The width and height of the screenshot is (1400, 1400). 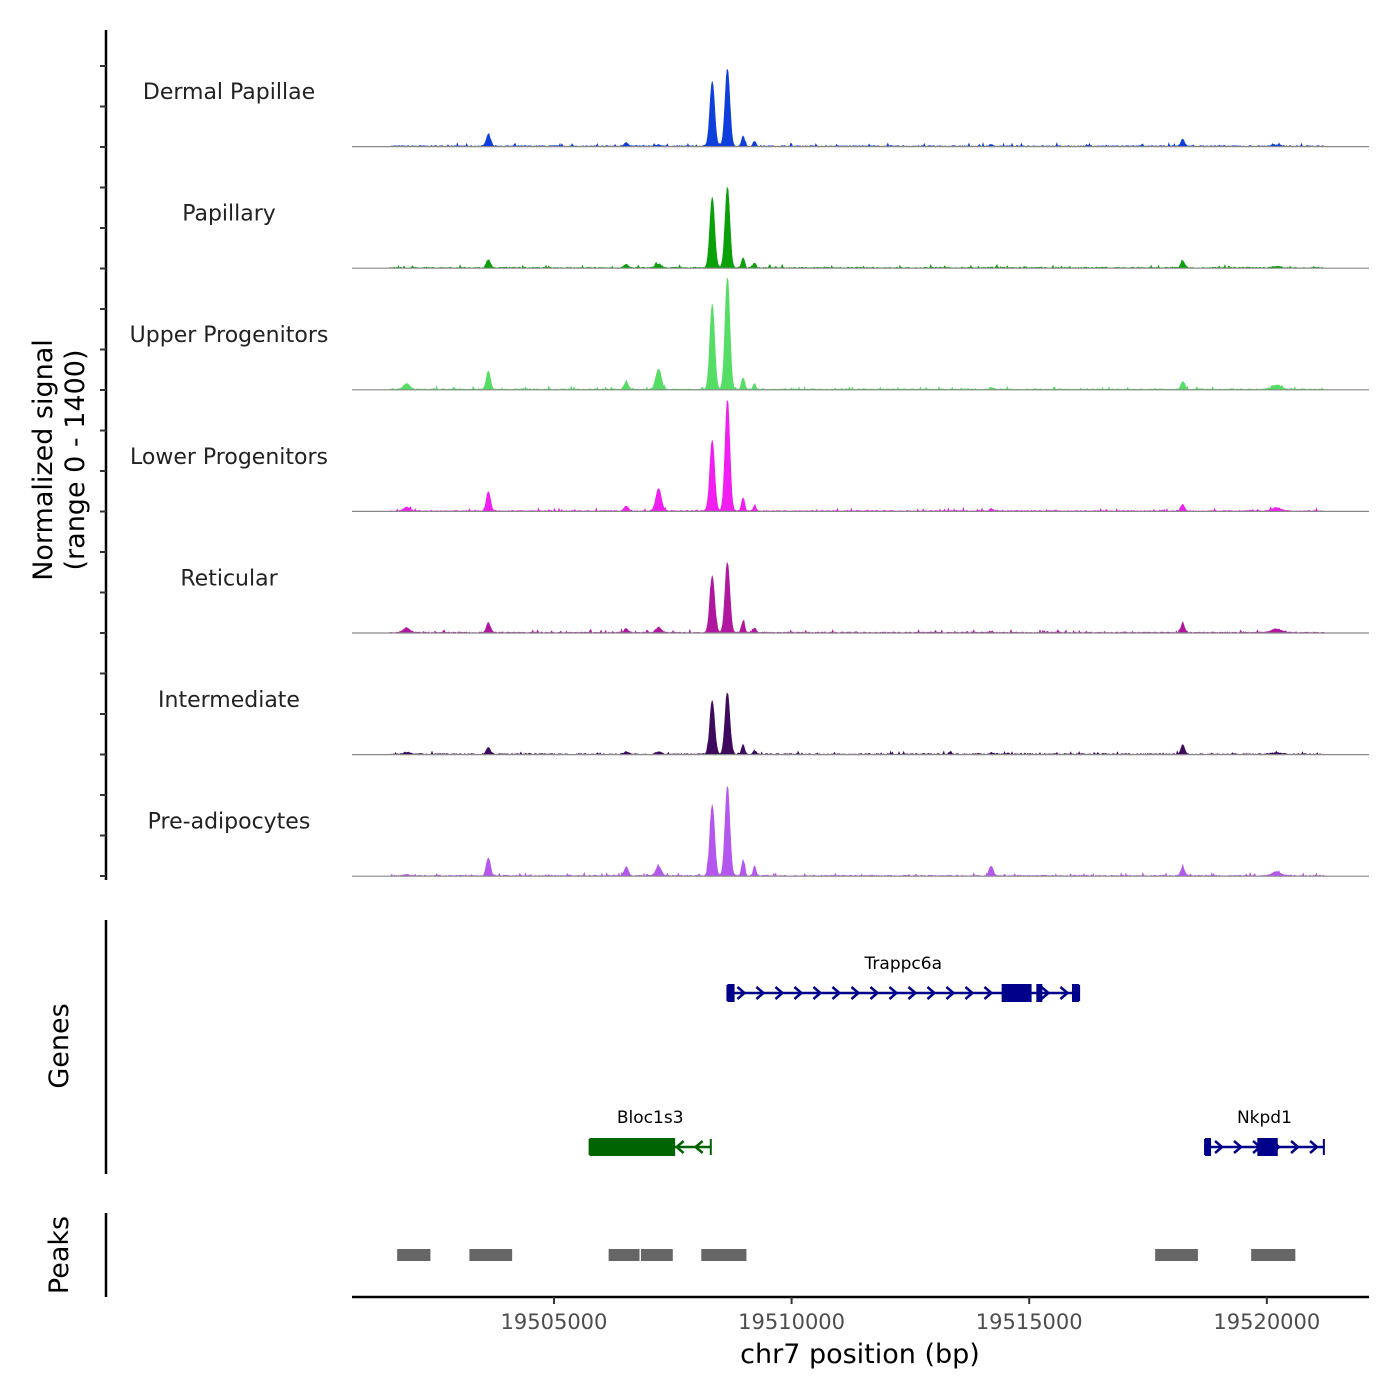 I want to click on coverage-track: Intermediate, so click(x=763, y=722).